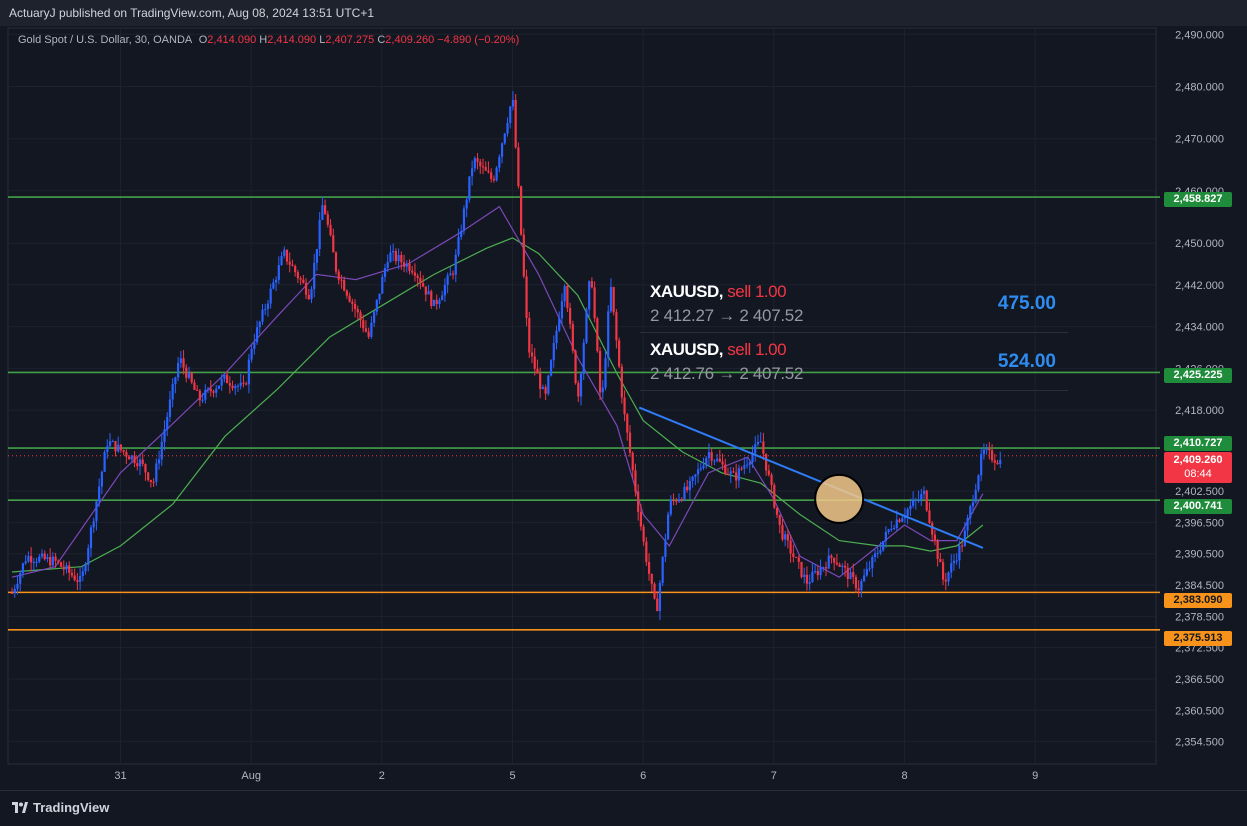  Describe the element at coordinates (757, 291) in the screenshot. I see `trade-side: sell 1.00` at that location.